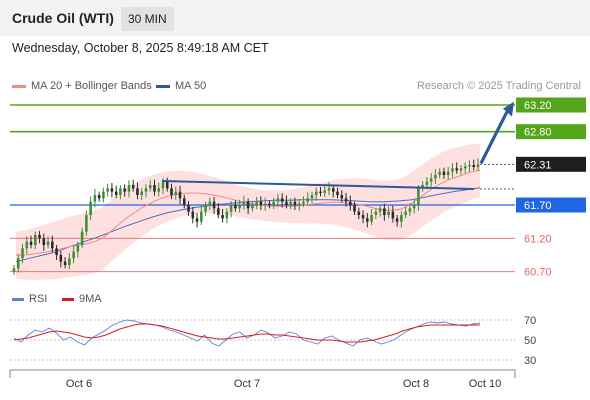 The width and height of the screenshot is (590, 400). Describe the element at coordinates (538, 206) in the screenshot. I see `level-label-61.70: 61.70` at that location.